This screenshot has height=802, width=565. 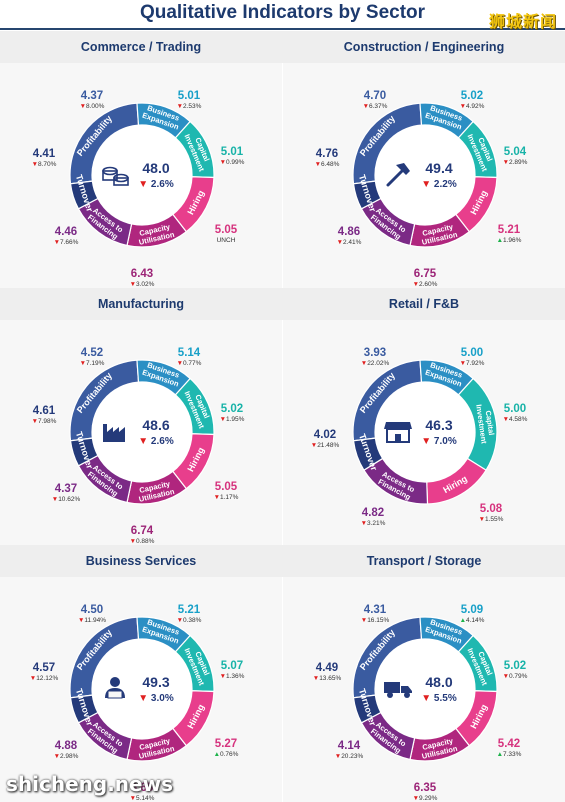 What do you see at coordinates (472, 106) in the screenshot?
I see `business-expansion-change: ▼4.92%` at bounding box center [472, 106].